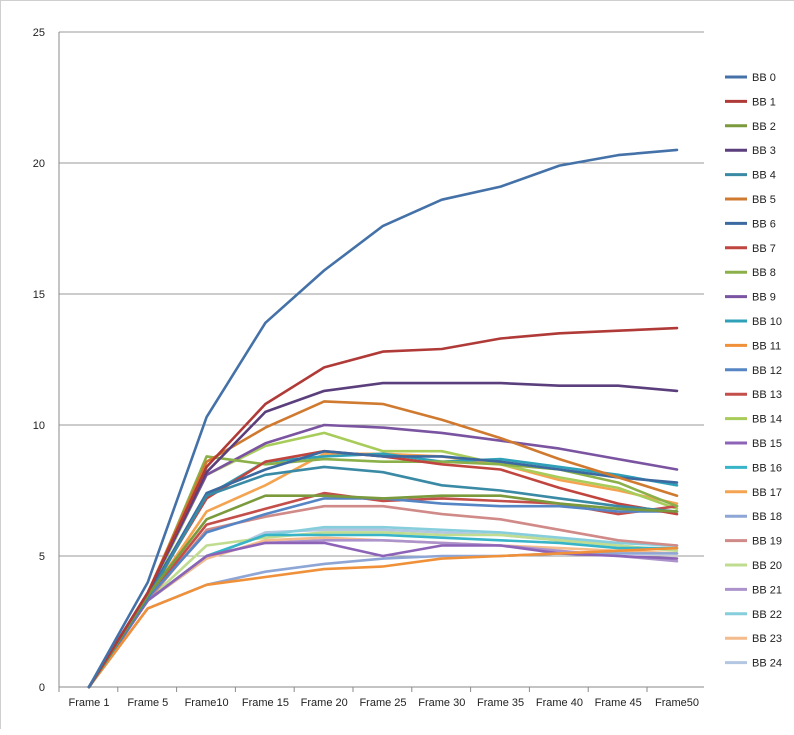 The width and height of the screenshot is (794, 735). I want to click on legend-label: BB 4, so click(764, 176).